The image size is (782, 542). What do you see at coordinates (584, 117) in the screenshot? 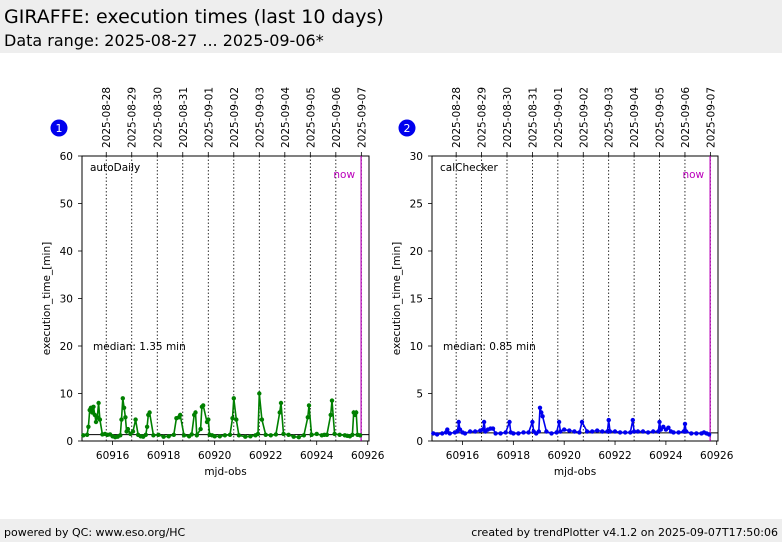
I see `panel2-date-label: 2025-09-02` at bounding box center [584, 117].